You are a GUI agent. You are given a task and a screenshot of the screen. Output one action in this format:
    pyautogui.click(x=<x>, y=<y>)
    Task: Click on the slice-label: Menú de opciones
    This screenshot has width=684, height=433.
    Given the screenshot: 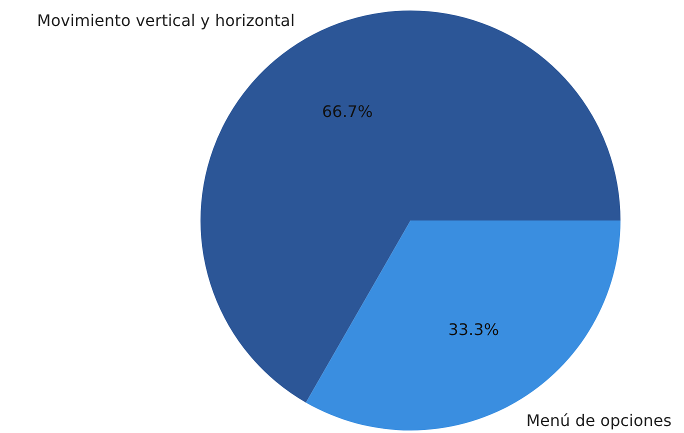 What is the action you would take?
    pyautogui.click(x=599, y=420)
    